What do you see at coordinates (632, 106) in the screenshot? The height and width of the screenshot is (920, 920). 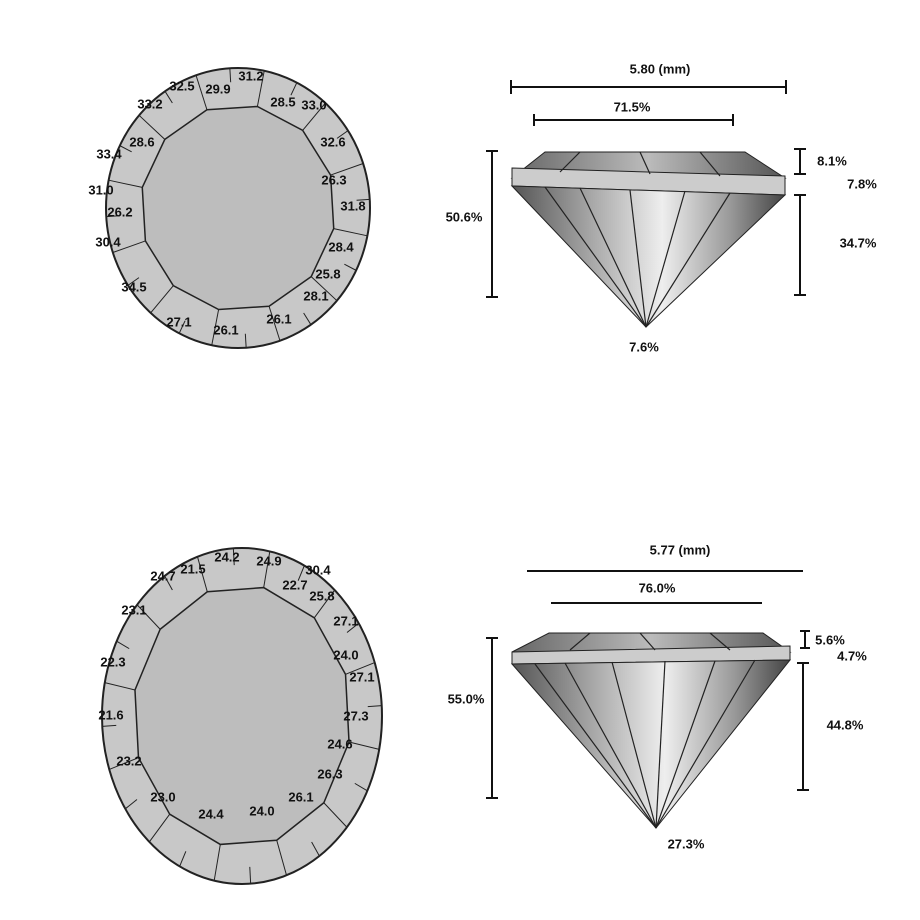 I see `table-label: 71.5%` at bounding box center [632, 106].